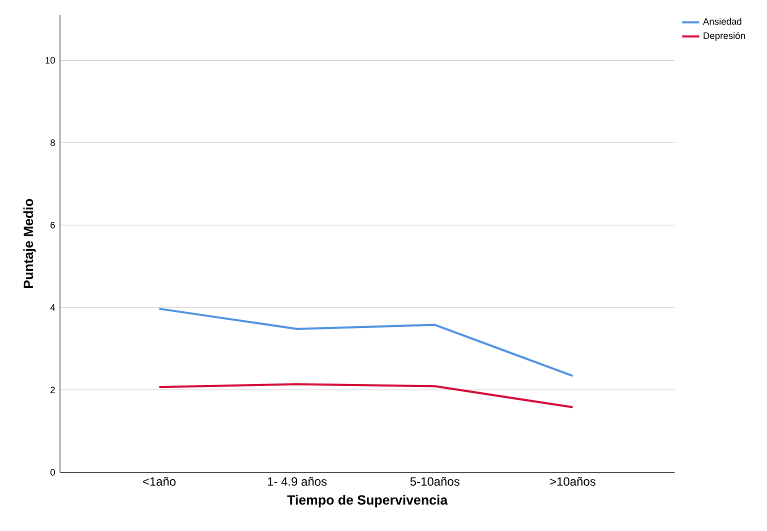 The height and width of the screenshot is (531, 767). I want to click on y-tick-label: 2, so click(52, 390).